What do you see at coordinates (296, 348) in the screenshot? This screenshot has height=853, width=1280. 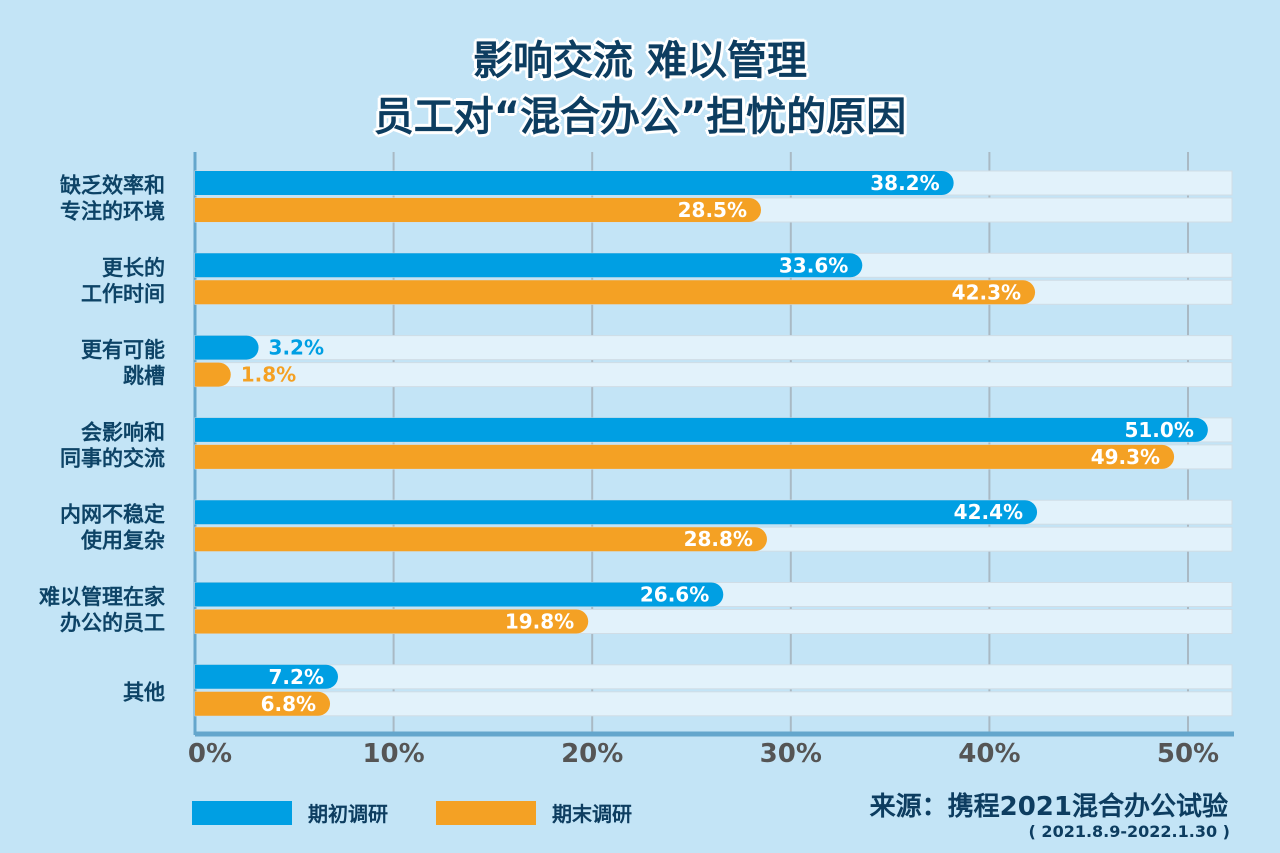 I see `data-label: 3.2%` at bounding box center [296, 348].